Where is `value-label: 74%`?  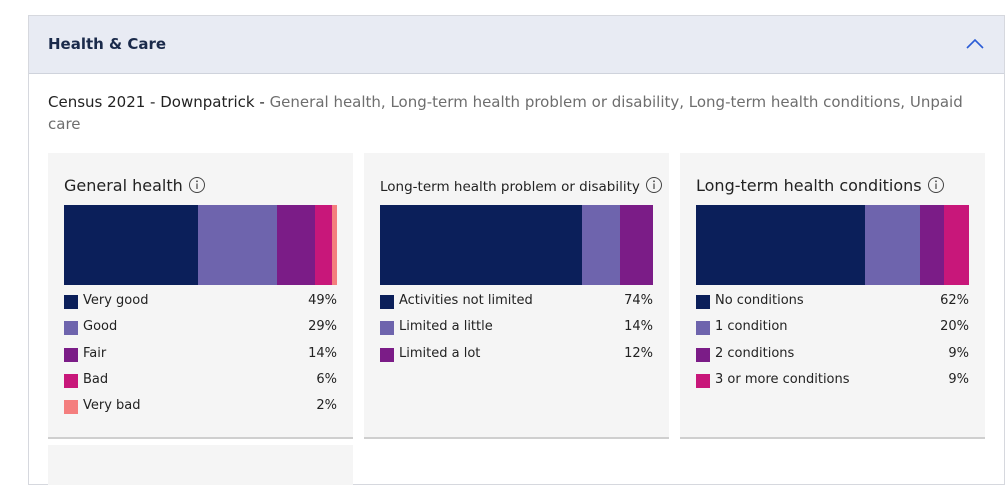
value-label: 74% is located at coordinates (638, 300).